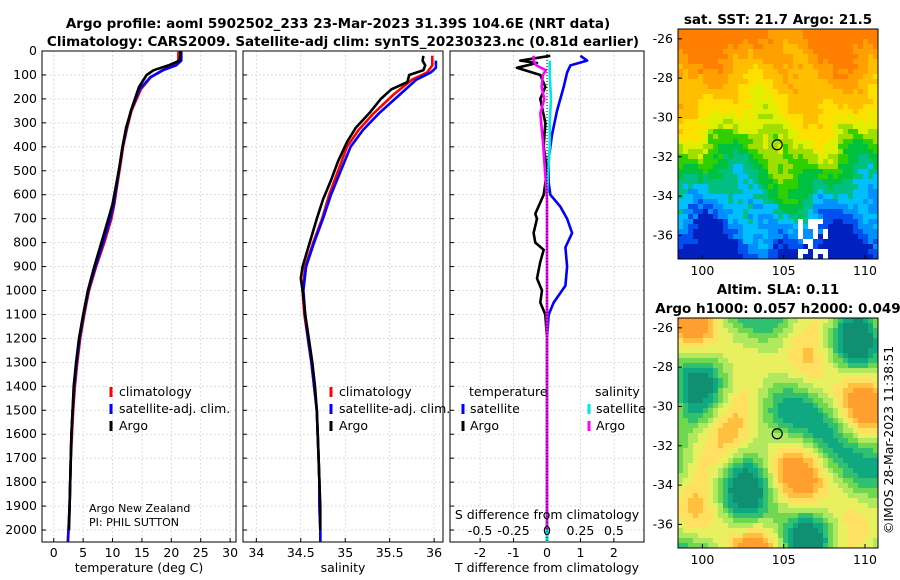 The width and height of the screenshot is (900, 580). What do you see at coordinates (25, 122) in the screenshot?
I see `y-tick-label: 300` at bounding box center [25, 122].